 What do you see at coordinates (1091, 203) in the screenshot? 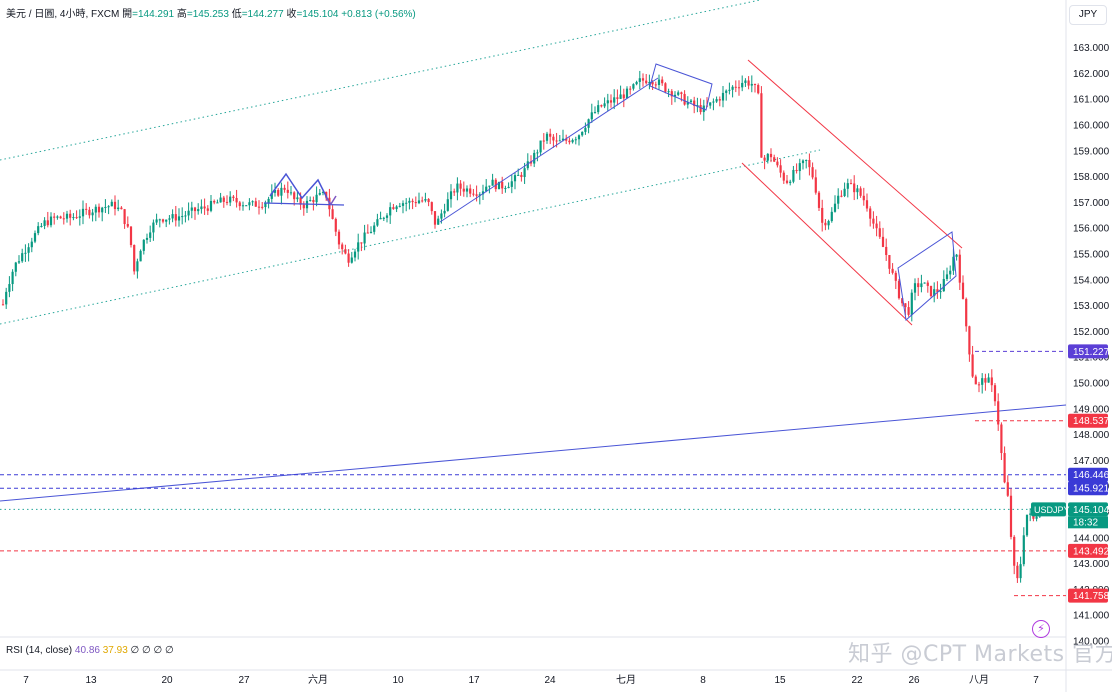
I see `y-tick-label: 157.000` at bounding box center [1091, 203].